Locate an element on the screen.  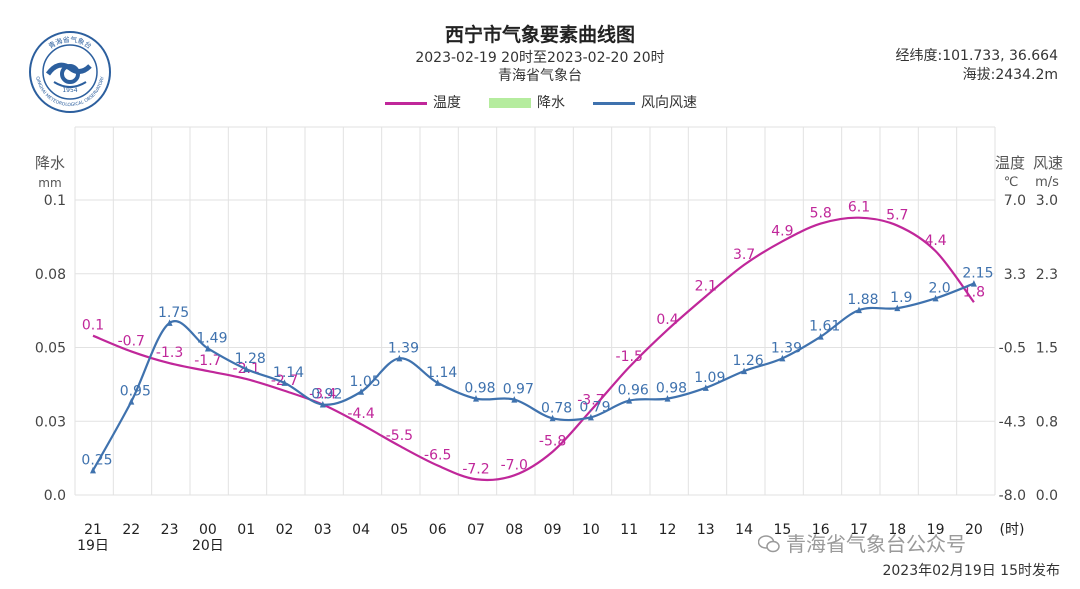
temp-data-label: 6.1 is located at coordinates (859, 208).